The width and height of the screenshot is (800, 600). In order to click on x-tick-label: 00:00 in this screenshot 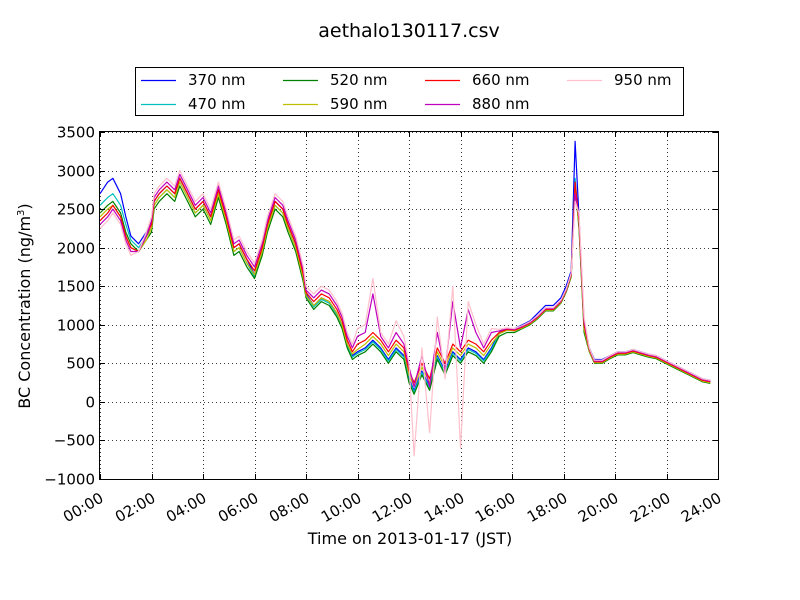, I will do `click(83, 507)`.